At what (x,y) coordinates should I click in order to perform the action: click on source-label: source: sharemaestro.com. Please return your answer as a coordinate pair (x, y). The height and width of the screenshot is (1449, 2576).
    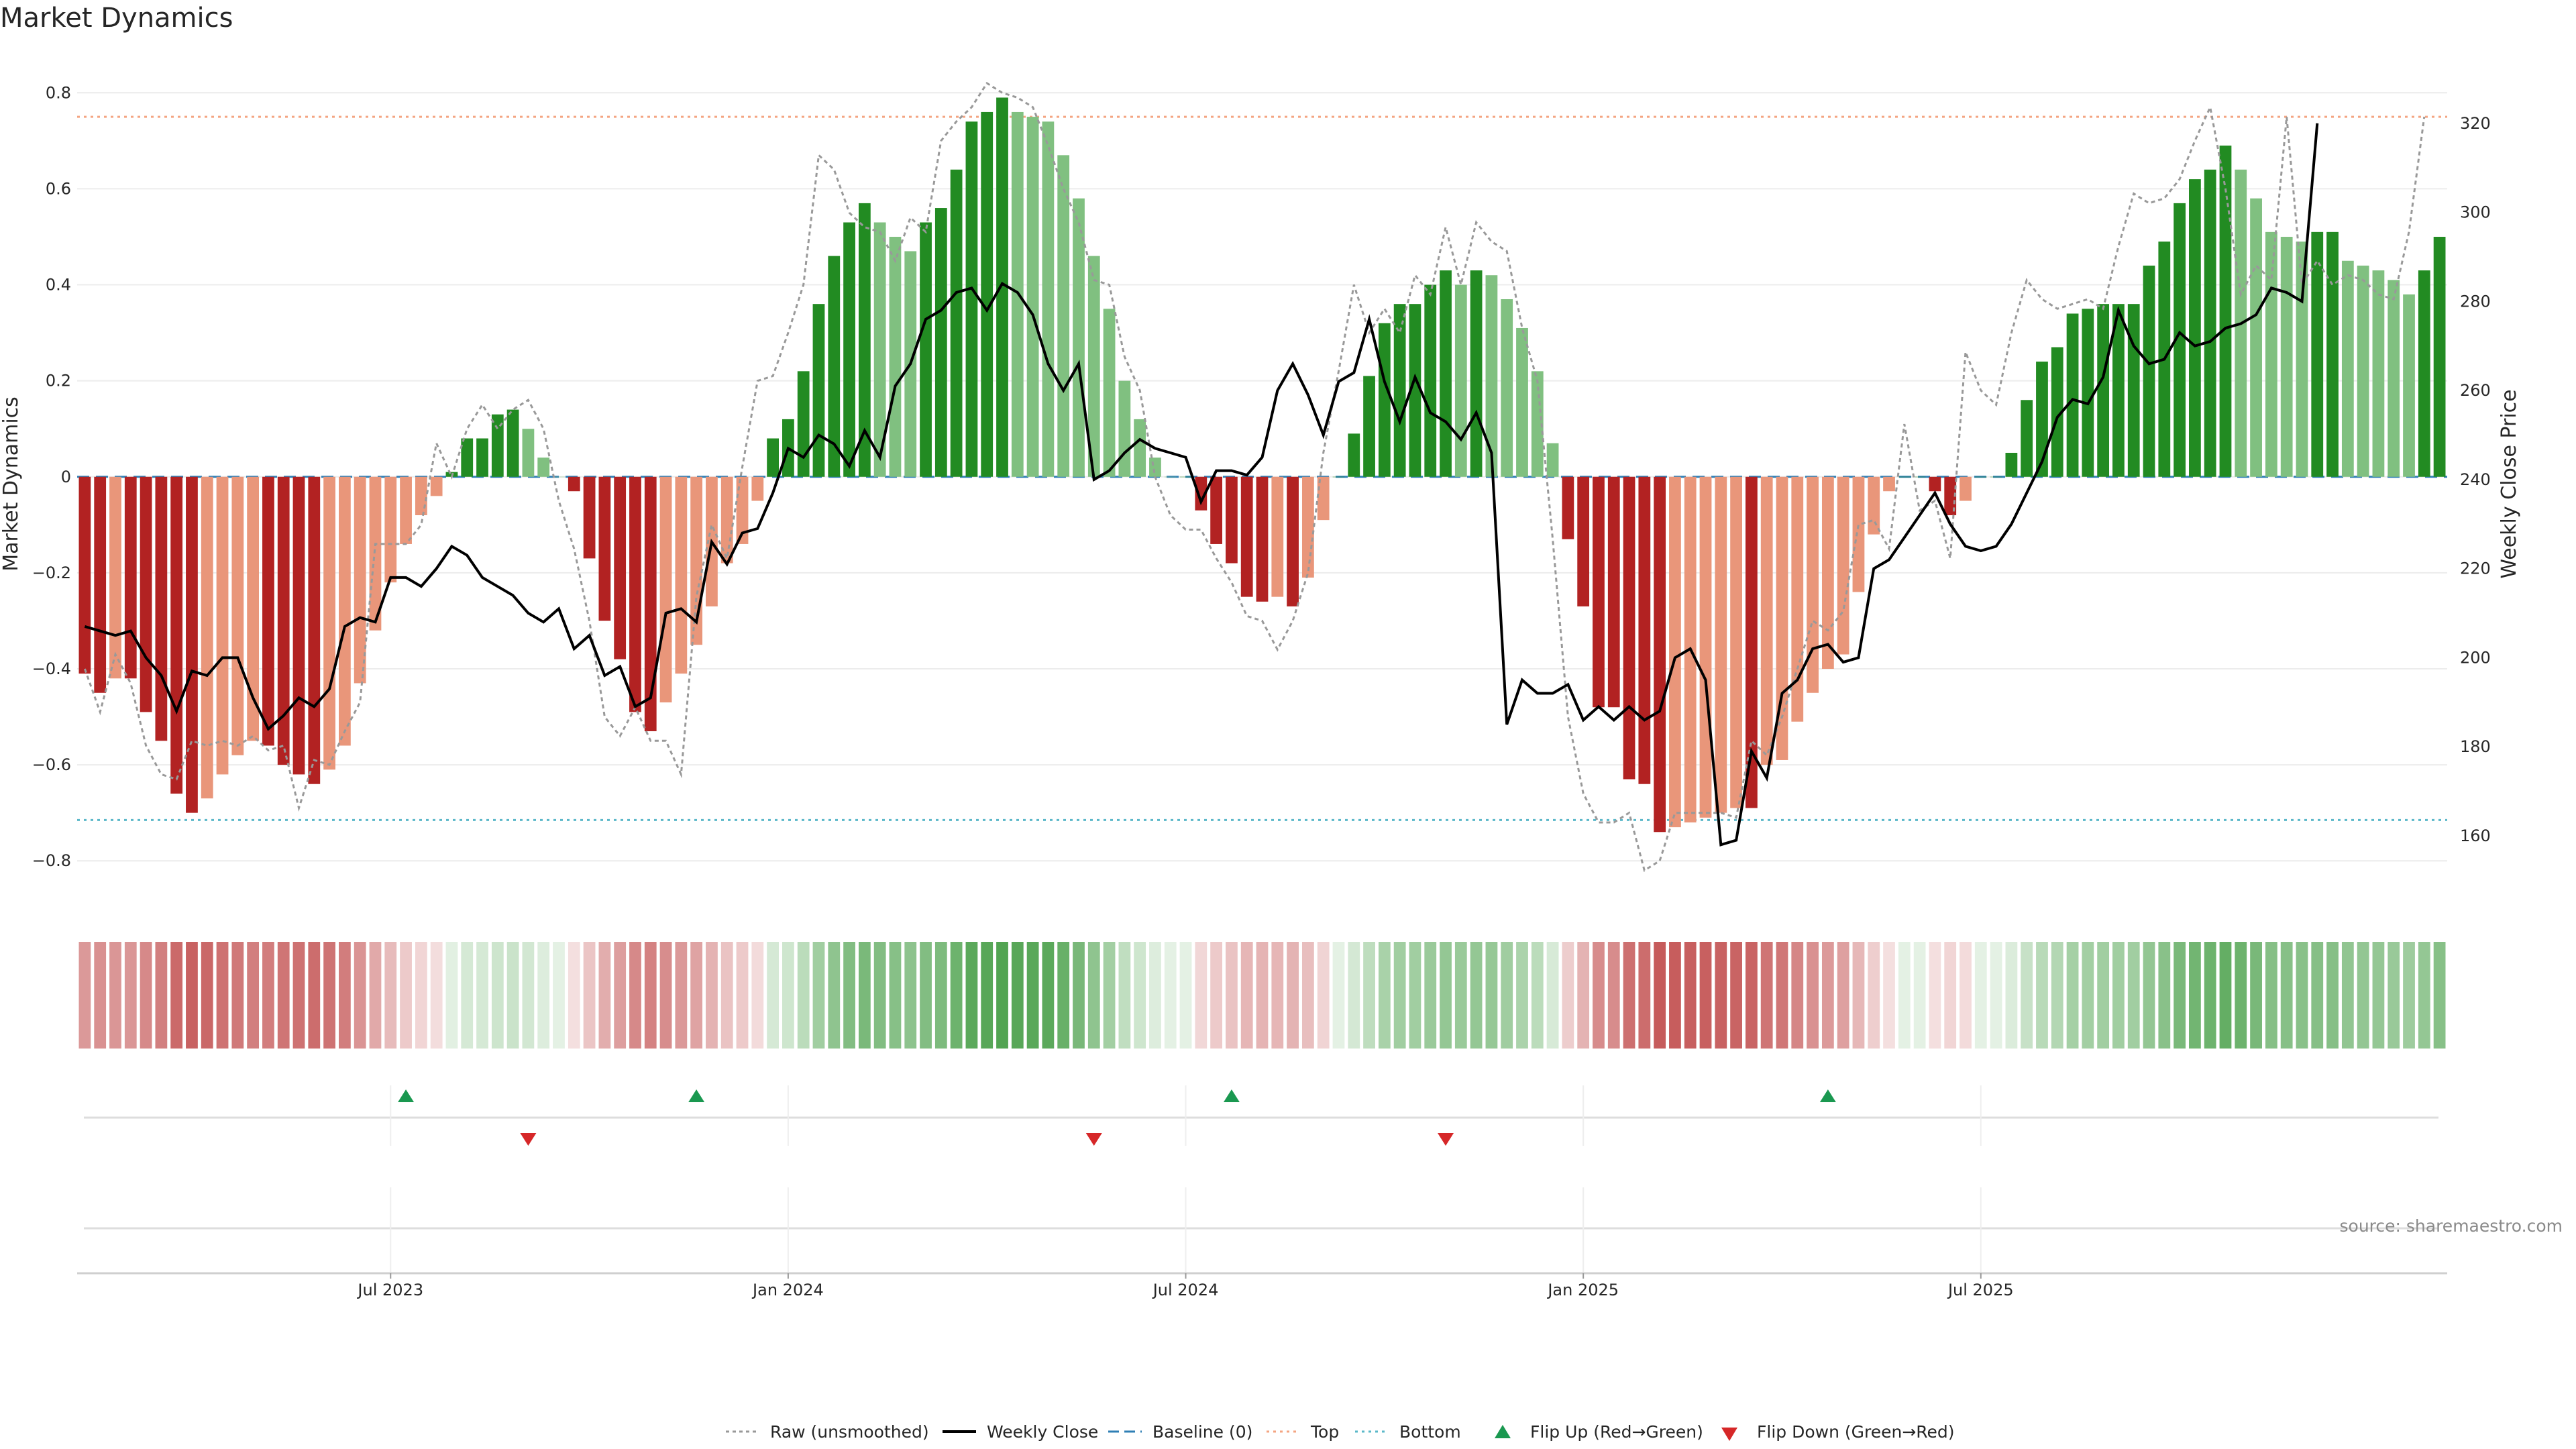
    Looking at the image, I should click on (2451, 1226).